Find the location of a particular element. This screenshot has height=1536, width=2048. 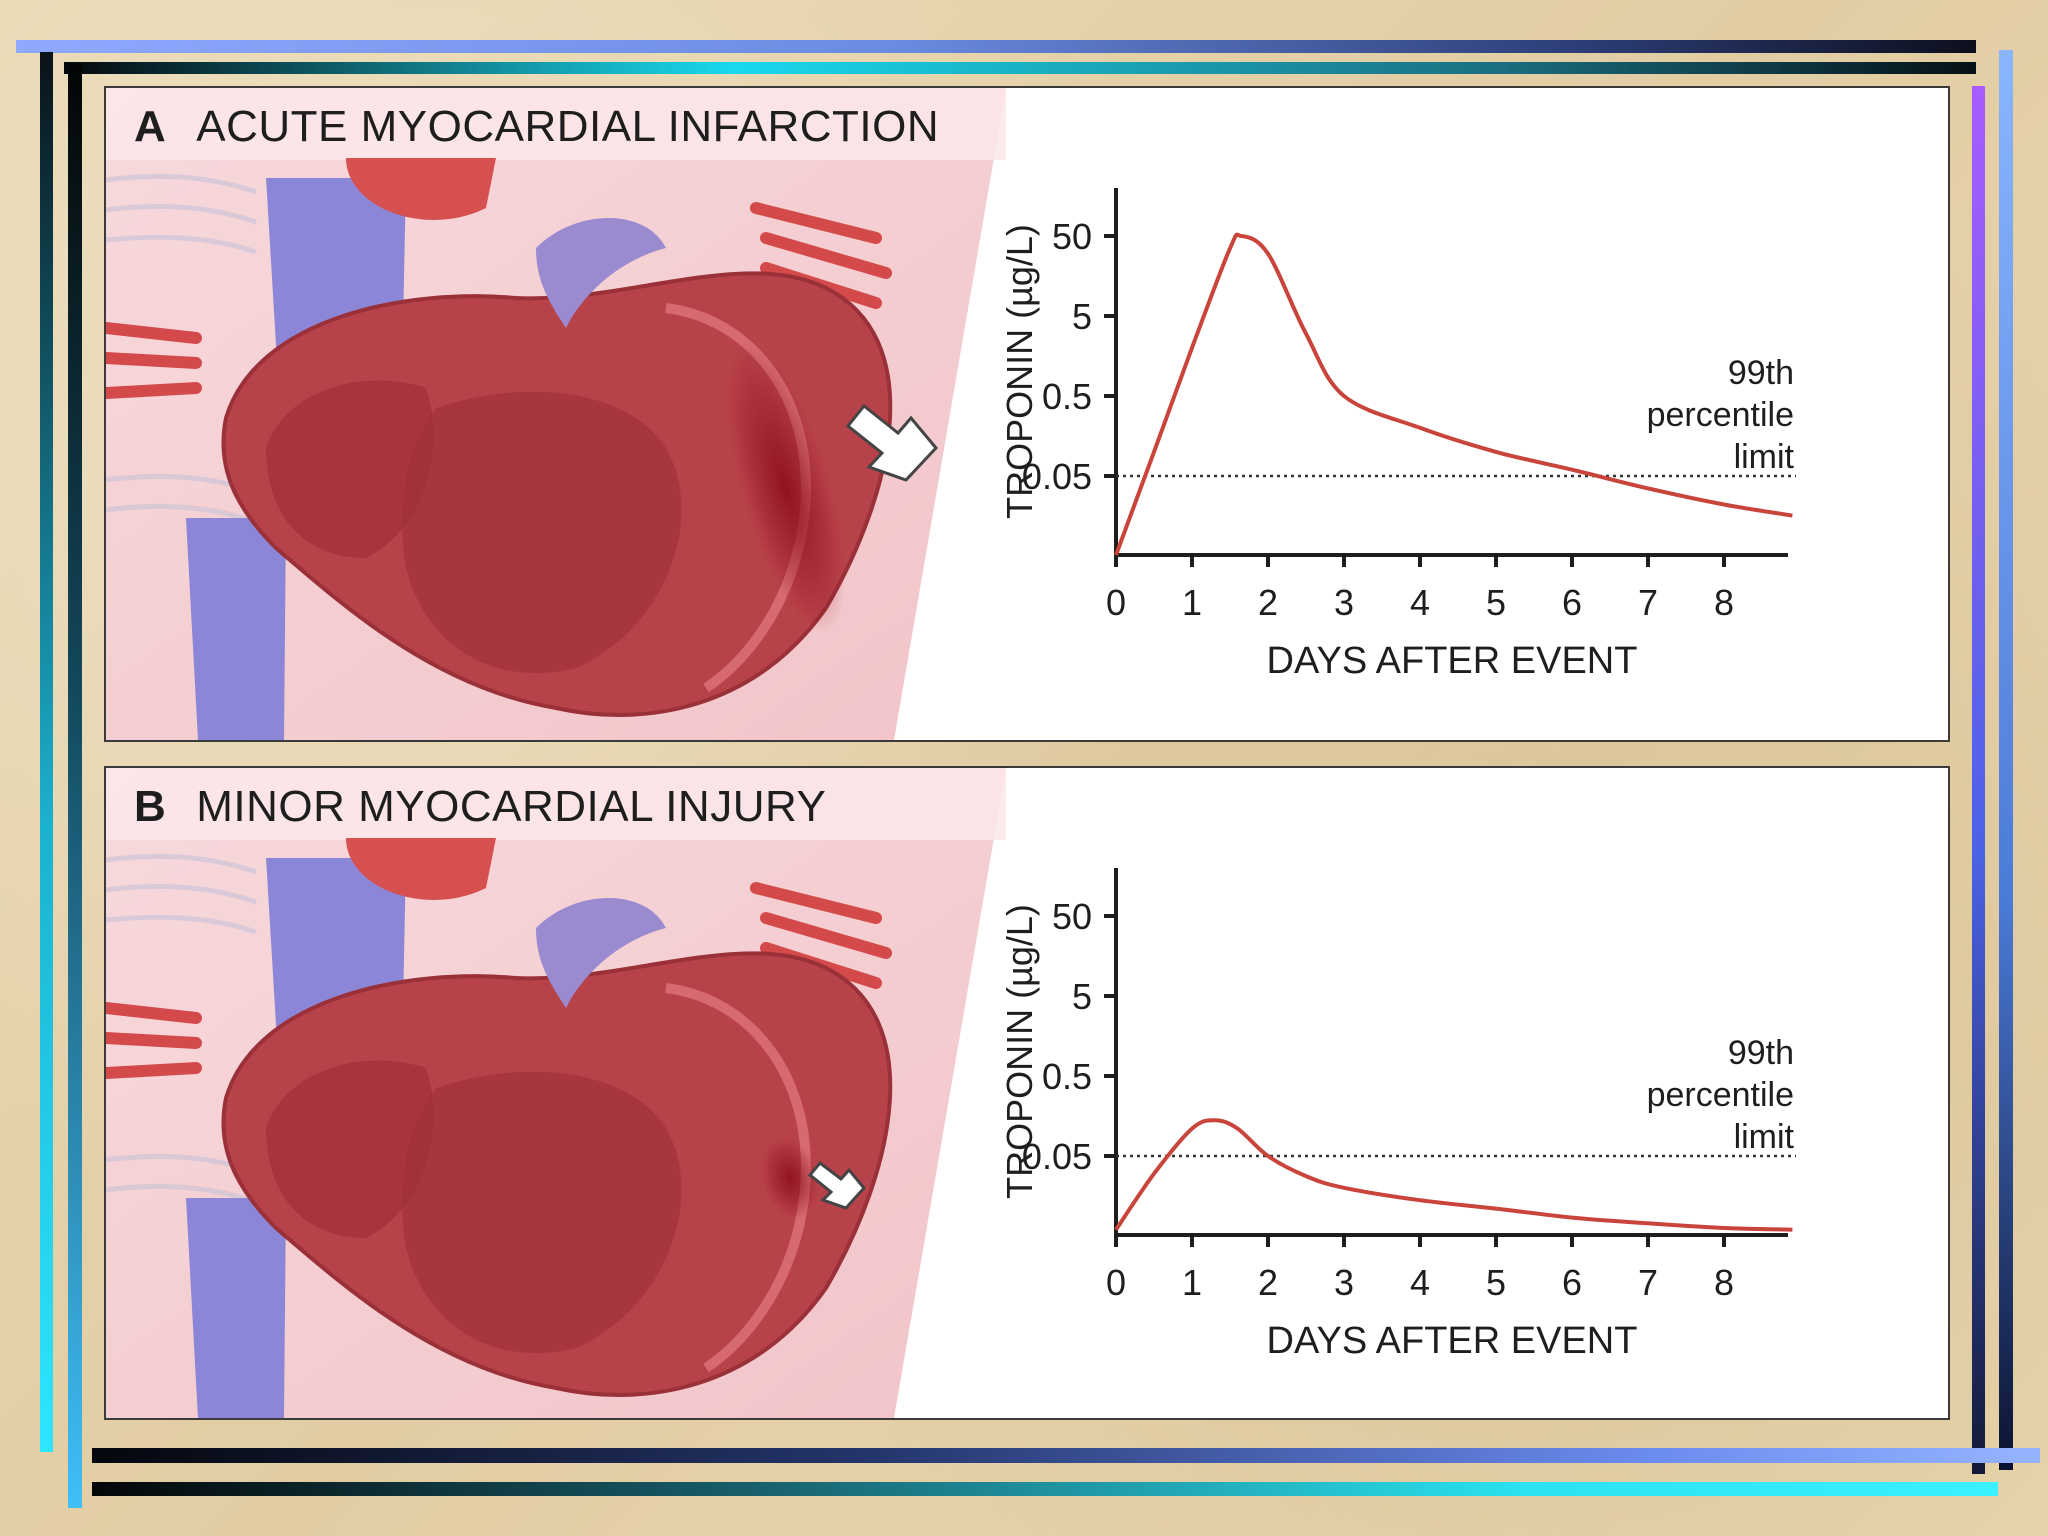

panel-title-text: MINOR MYOCARDIAL INJURY is located at coordinates (511, 806).